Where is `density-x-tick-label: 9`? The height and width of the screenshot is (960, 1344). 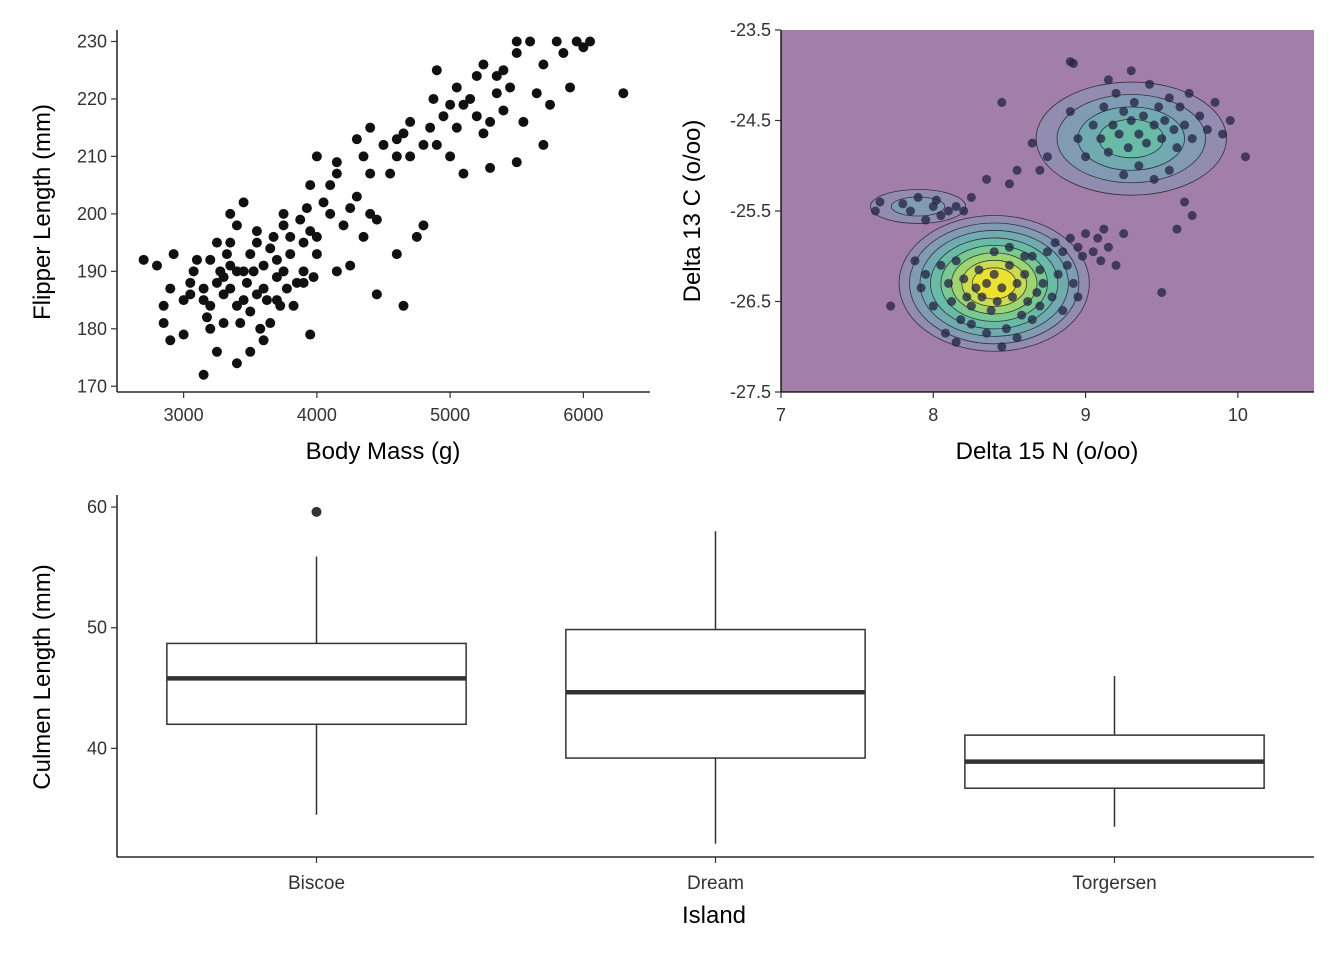 density-x-tick-label: 9 is located at coordinates (1086, 415).